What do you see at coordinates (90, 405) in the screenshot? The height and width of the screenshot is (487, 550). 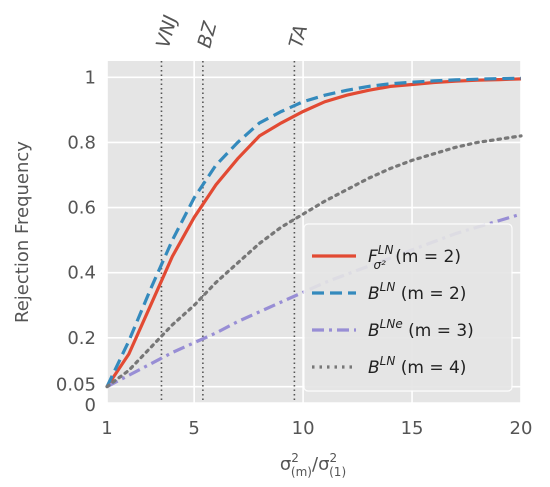 I see `y-tick-label-0: 0` at bounding box center [90, 405].